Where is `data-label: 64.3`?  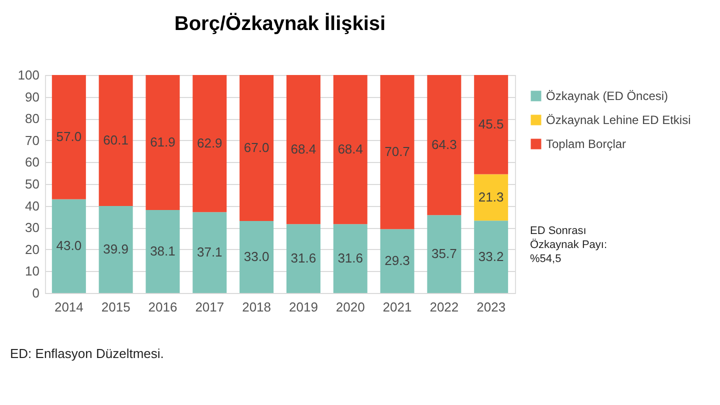
data-label: 64.3 is located at coordinates (444, 144).